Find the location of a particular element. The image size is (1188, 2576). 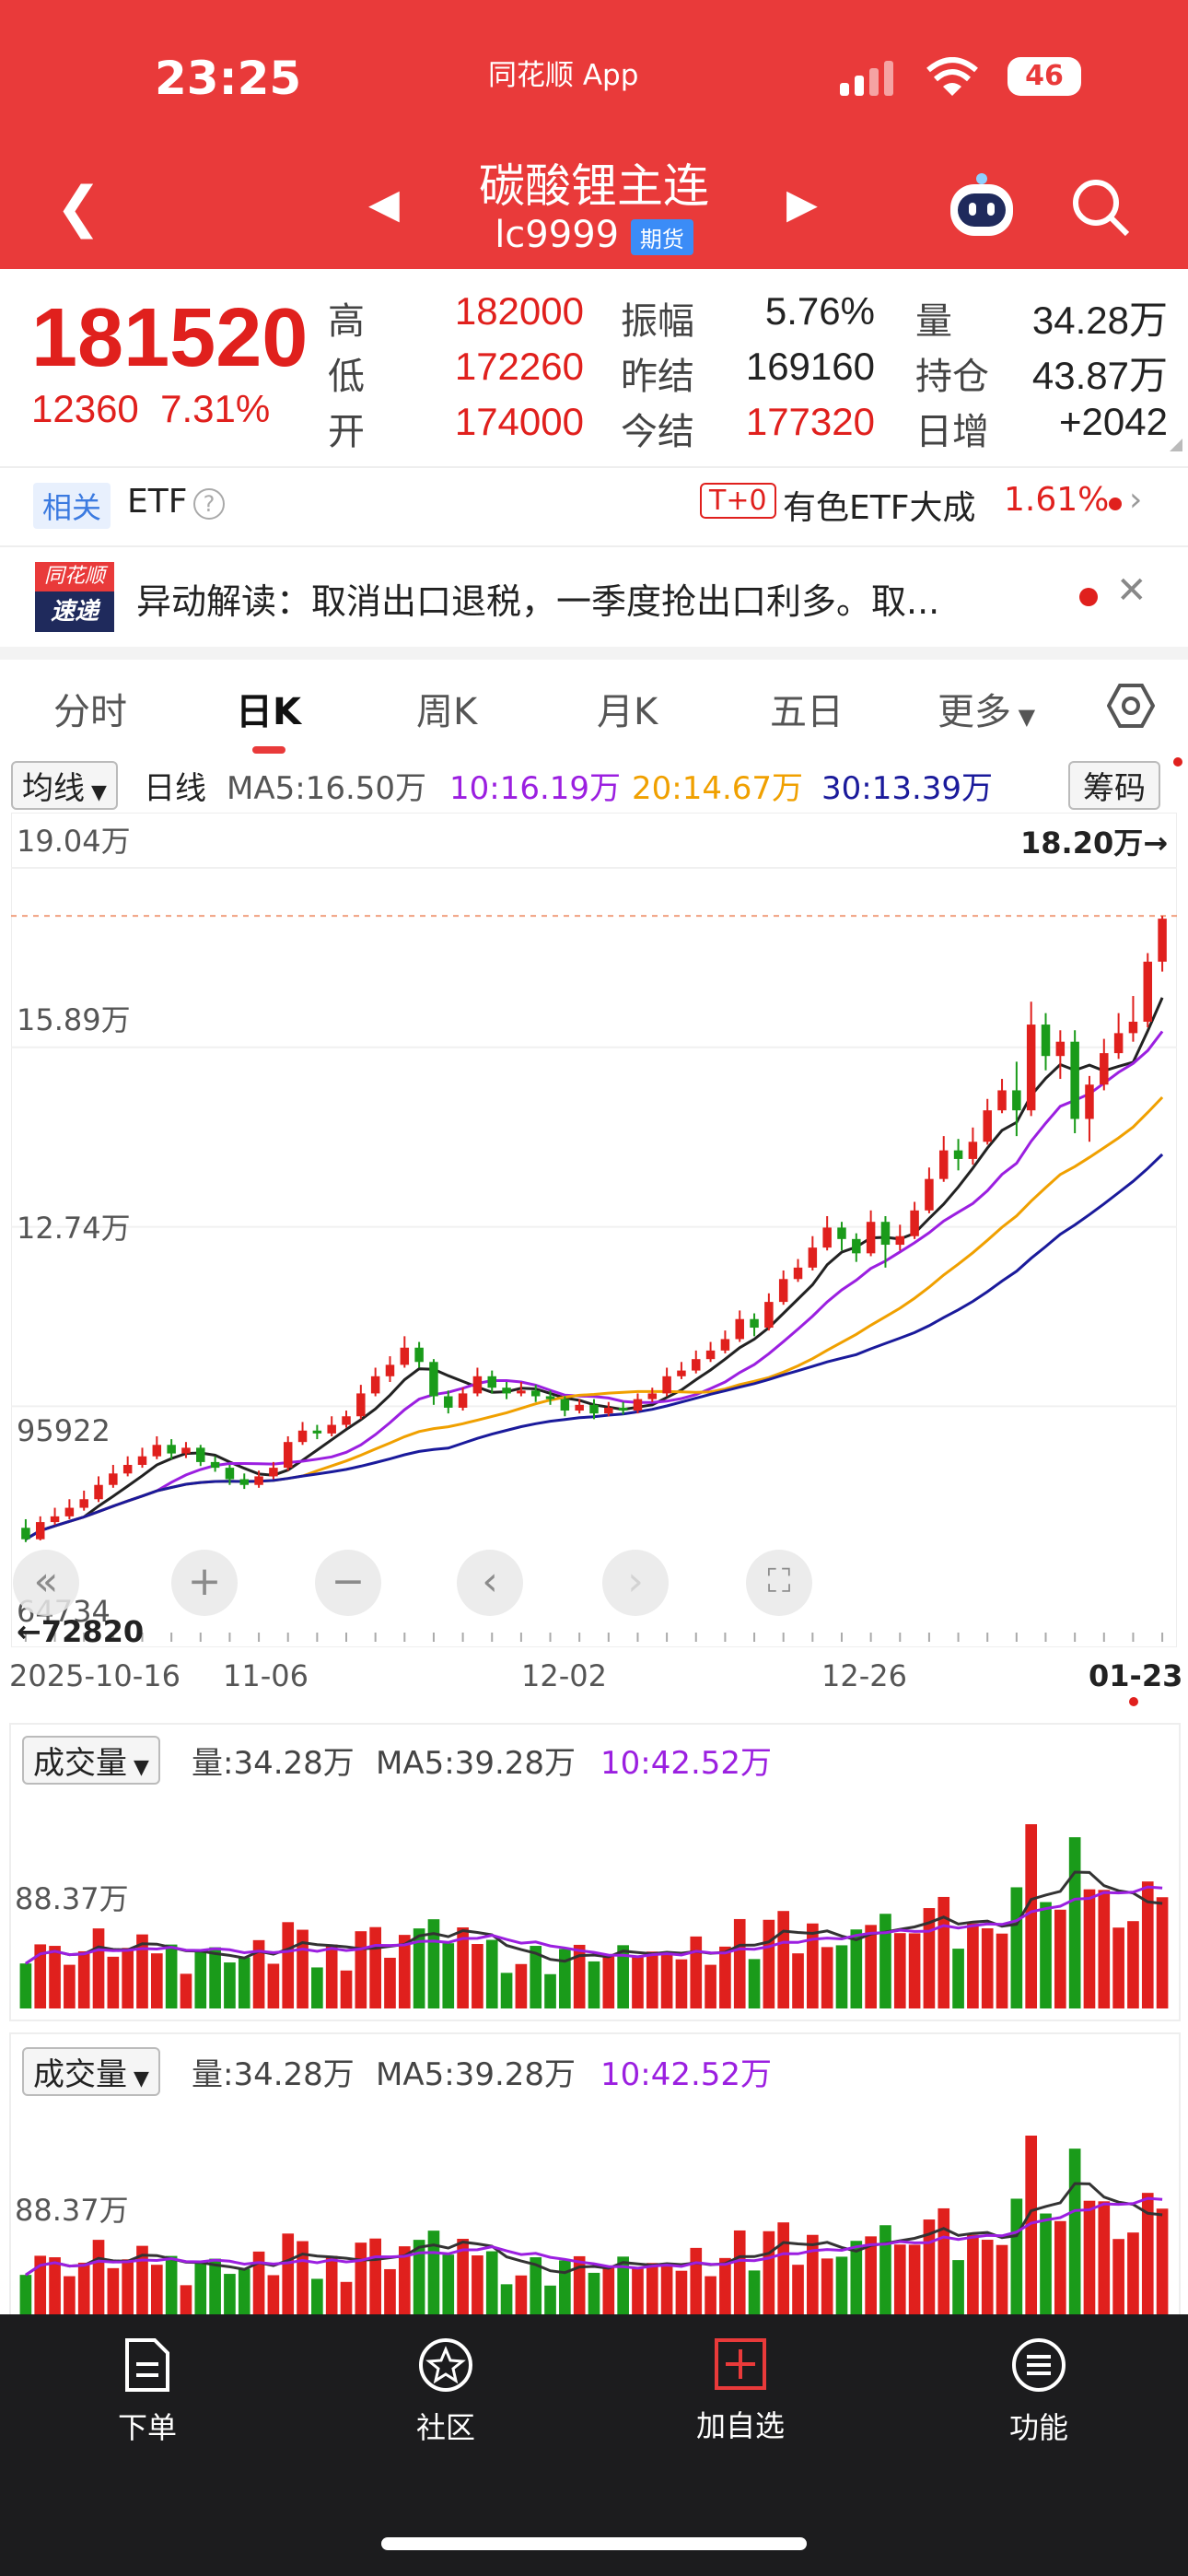

pan-left-icon: ‹ is located at coordinates (490, 1583).